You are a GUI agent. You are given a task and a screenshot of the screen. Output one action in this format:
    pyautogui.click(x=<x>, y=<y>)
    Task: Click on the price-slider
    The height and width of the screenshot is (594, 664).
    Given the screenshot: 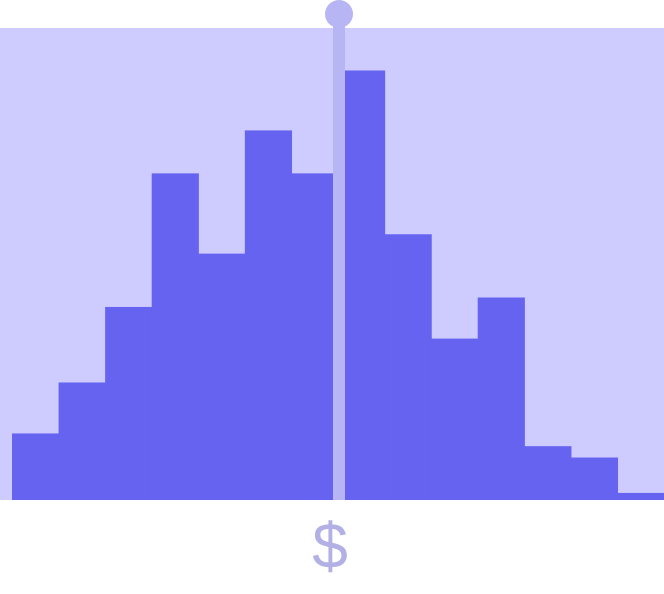 What is the action you would take?
    pyautogui.click(x=339, y=250)
    